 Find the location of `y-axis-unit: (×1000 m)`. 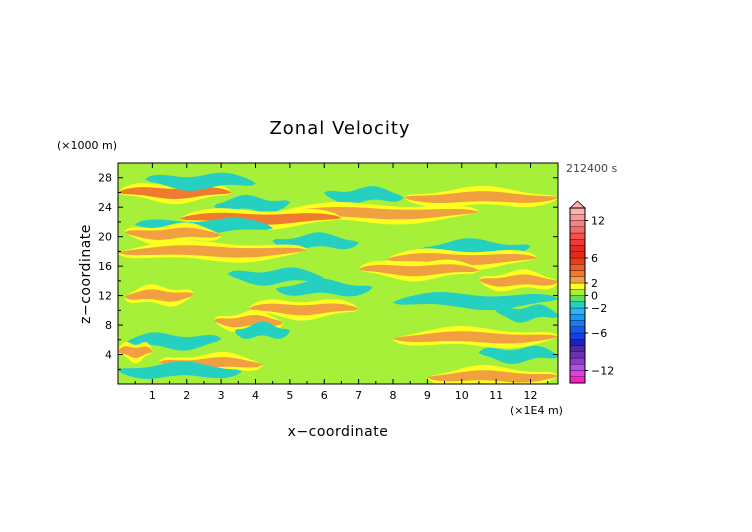

y-axis-unit: (×1000 m) is located at coordinates (87, 145).